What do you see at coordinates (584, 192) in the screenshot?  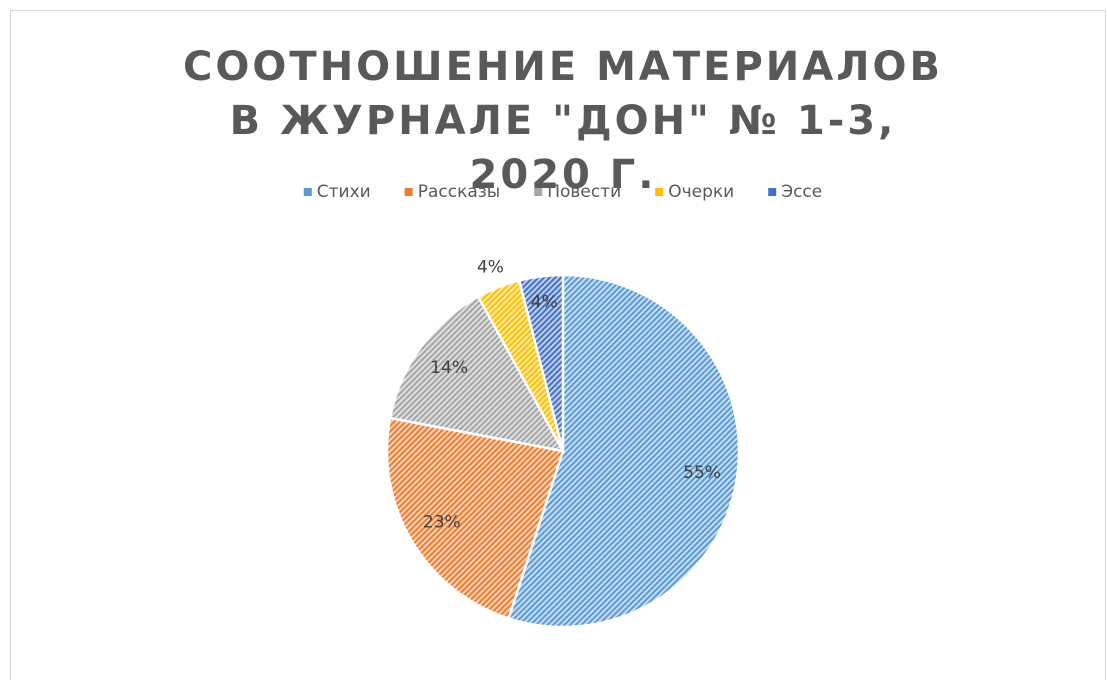 I see `legend-label: Повести` at bounding box center [584, 192].